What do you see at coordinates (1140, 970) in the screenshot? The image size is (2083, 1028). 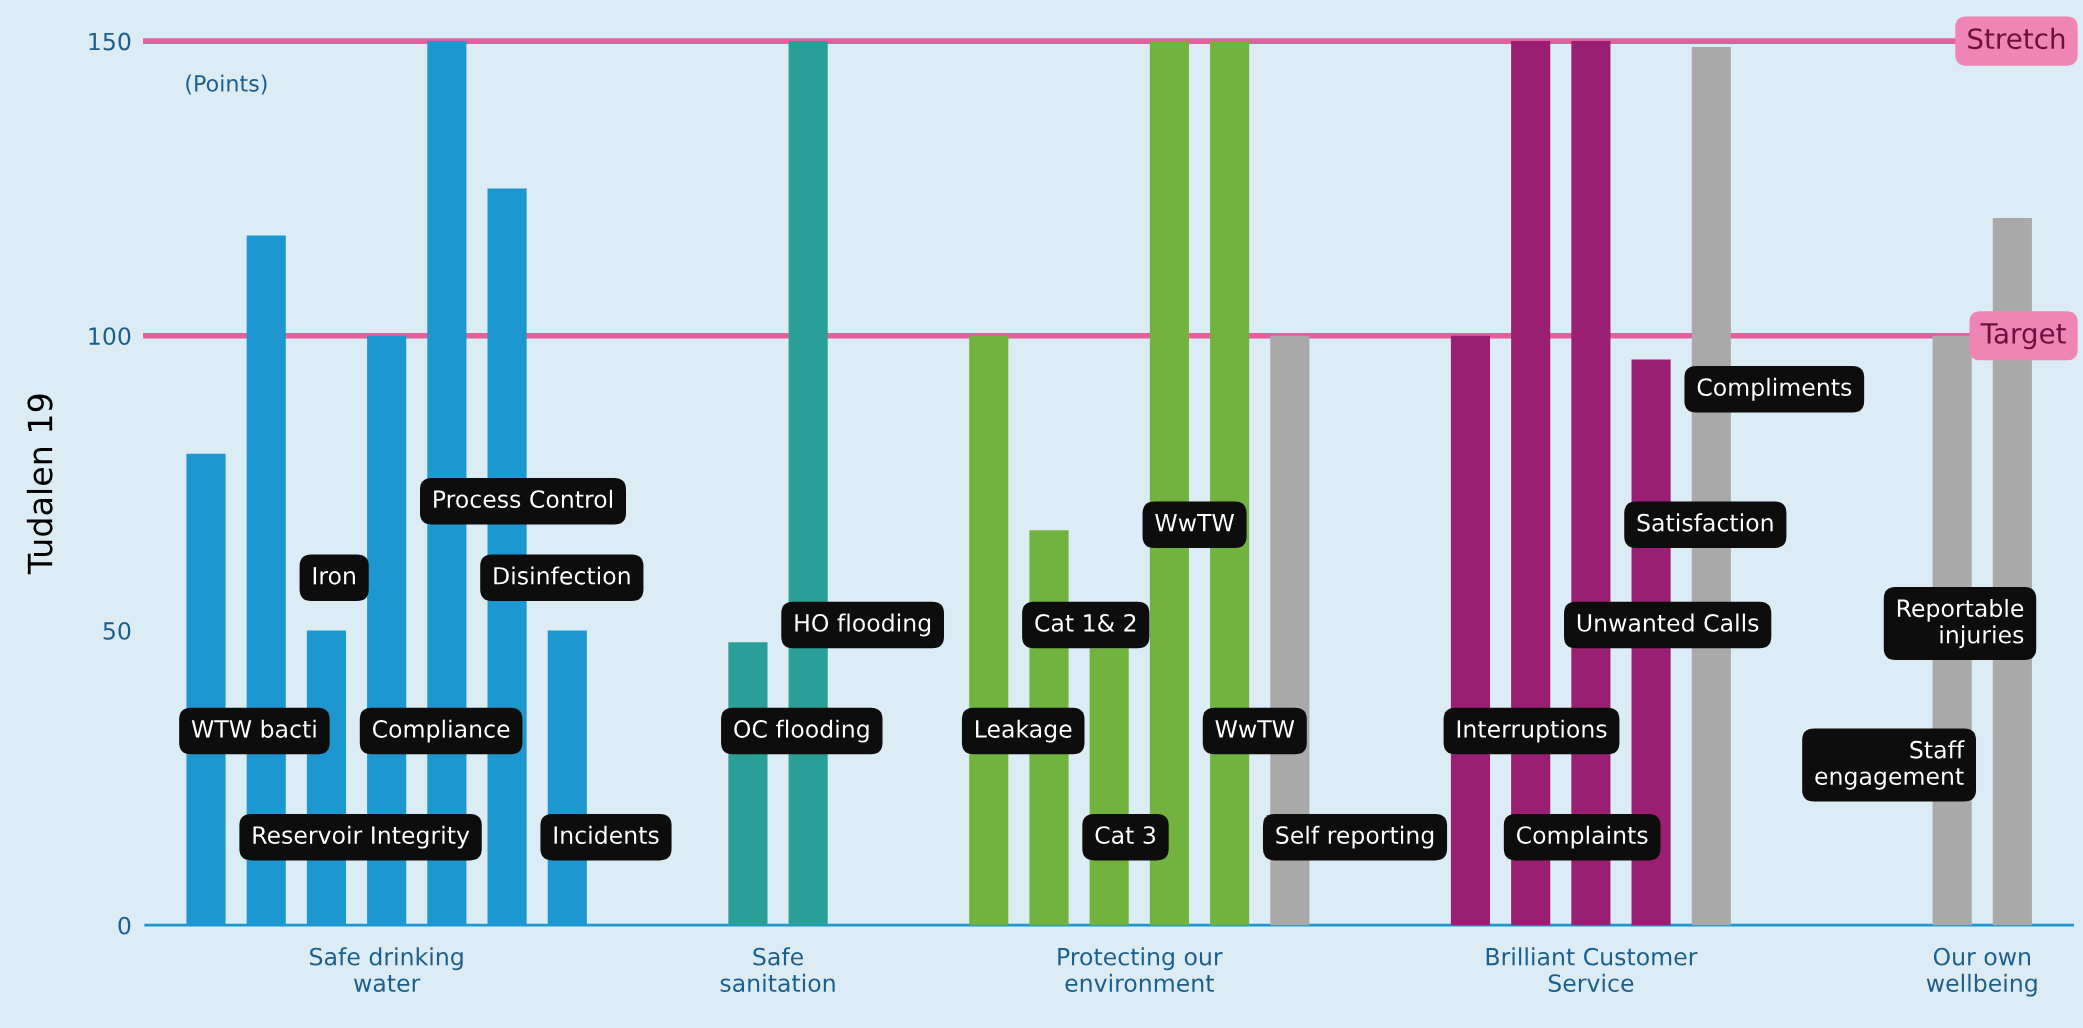 I see `text: Protecting our environment` at bounding box center [1140, 970].